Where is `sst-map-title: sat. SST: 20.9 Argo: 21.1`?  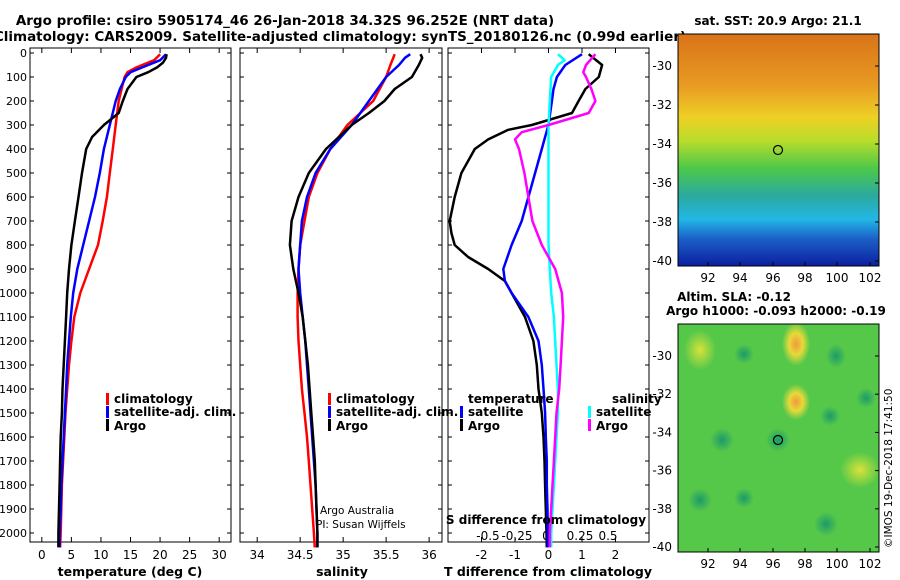
sst-map-title: sat. SST: 20.9 Argo: 21.1 is located at coordinates (777, 21).